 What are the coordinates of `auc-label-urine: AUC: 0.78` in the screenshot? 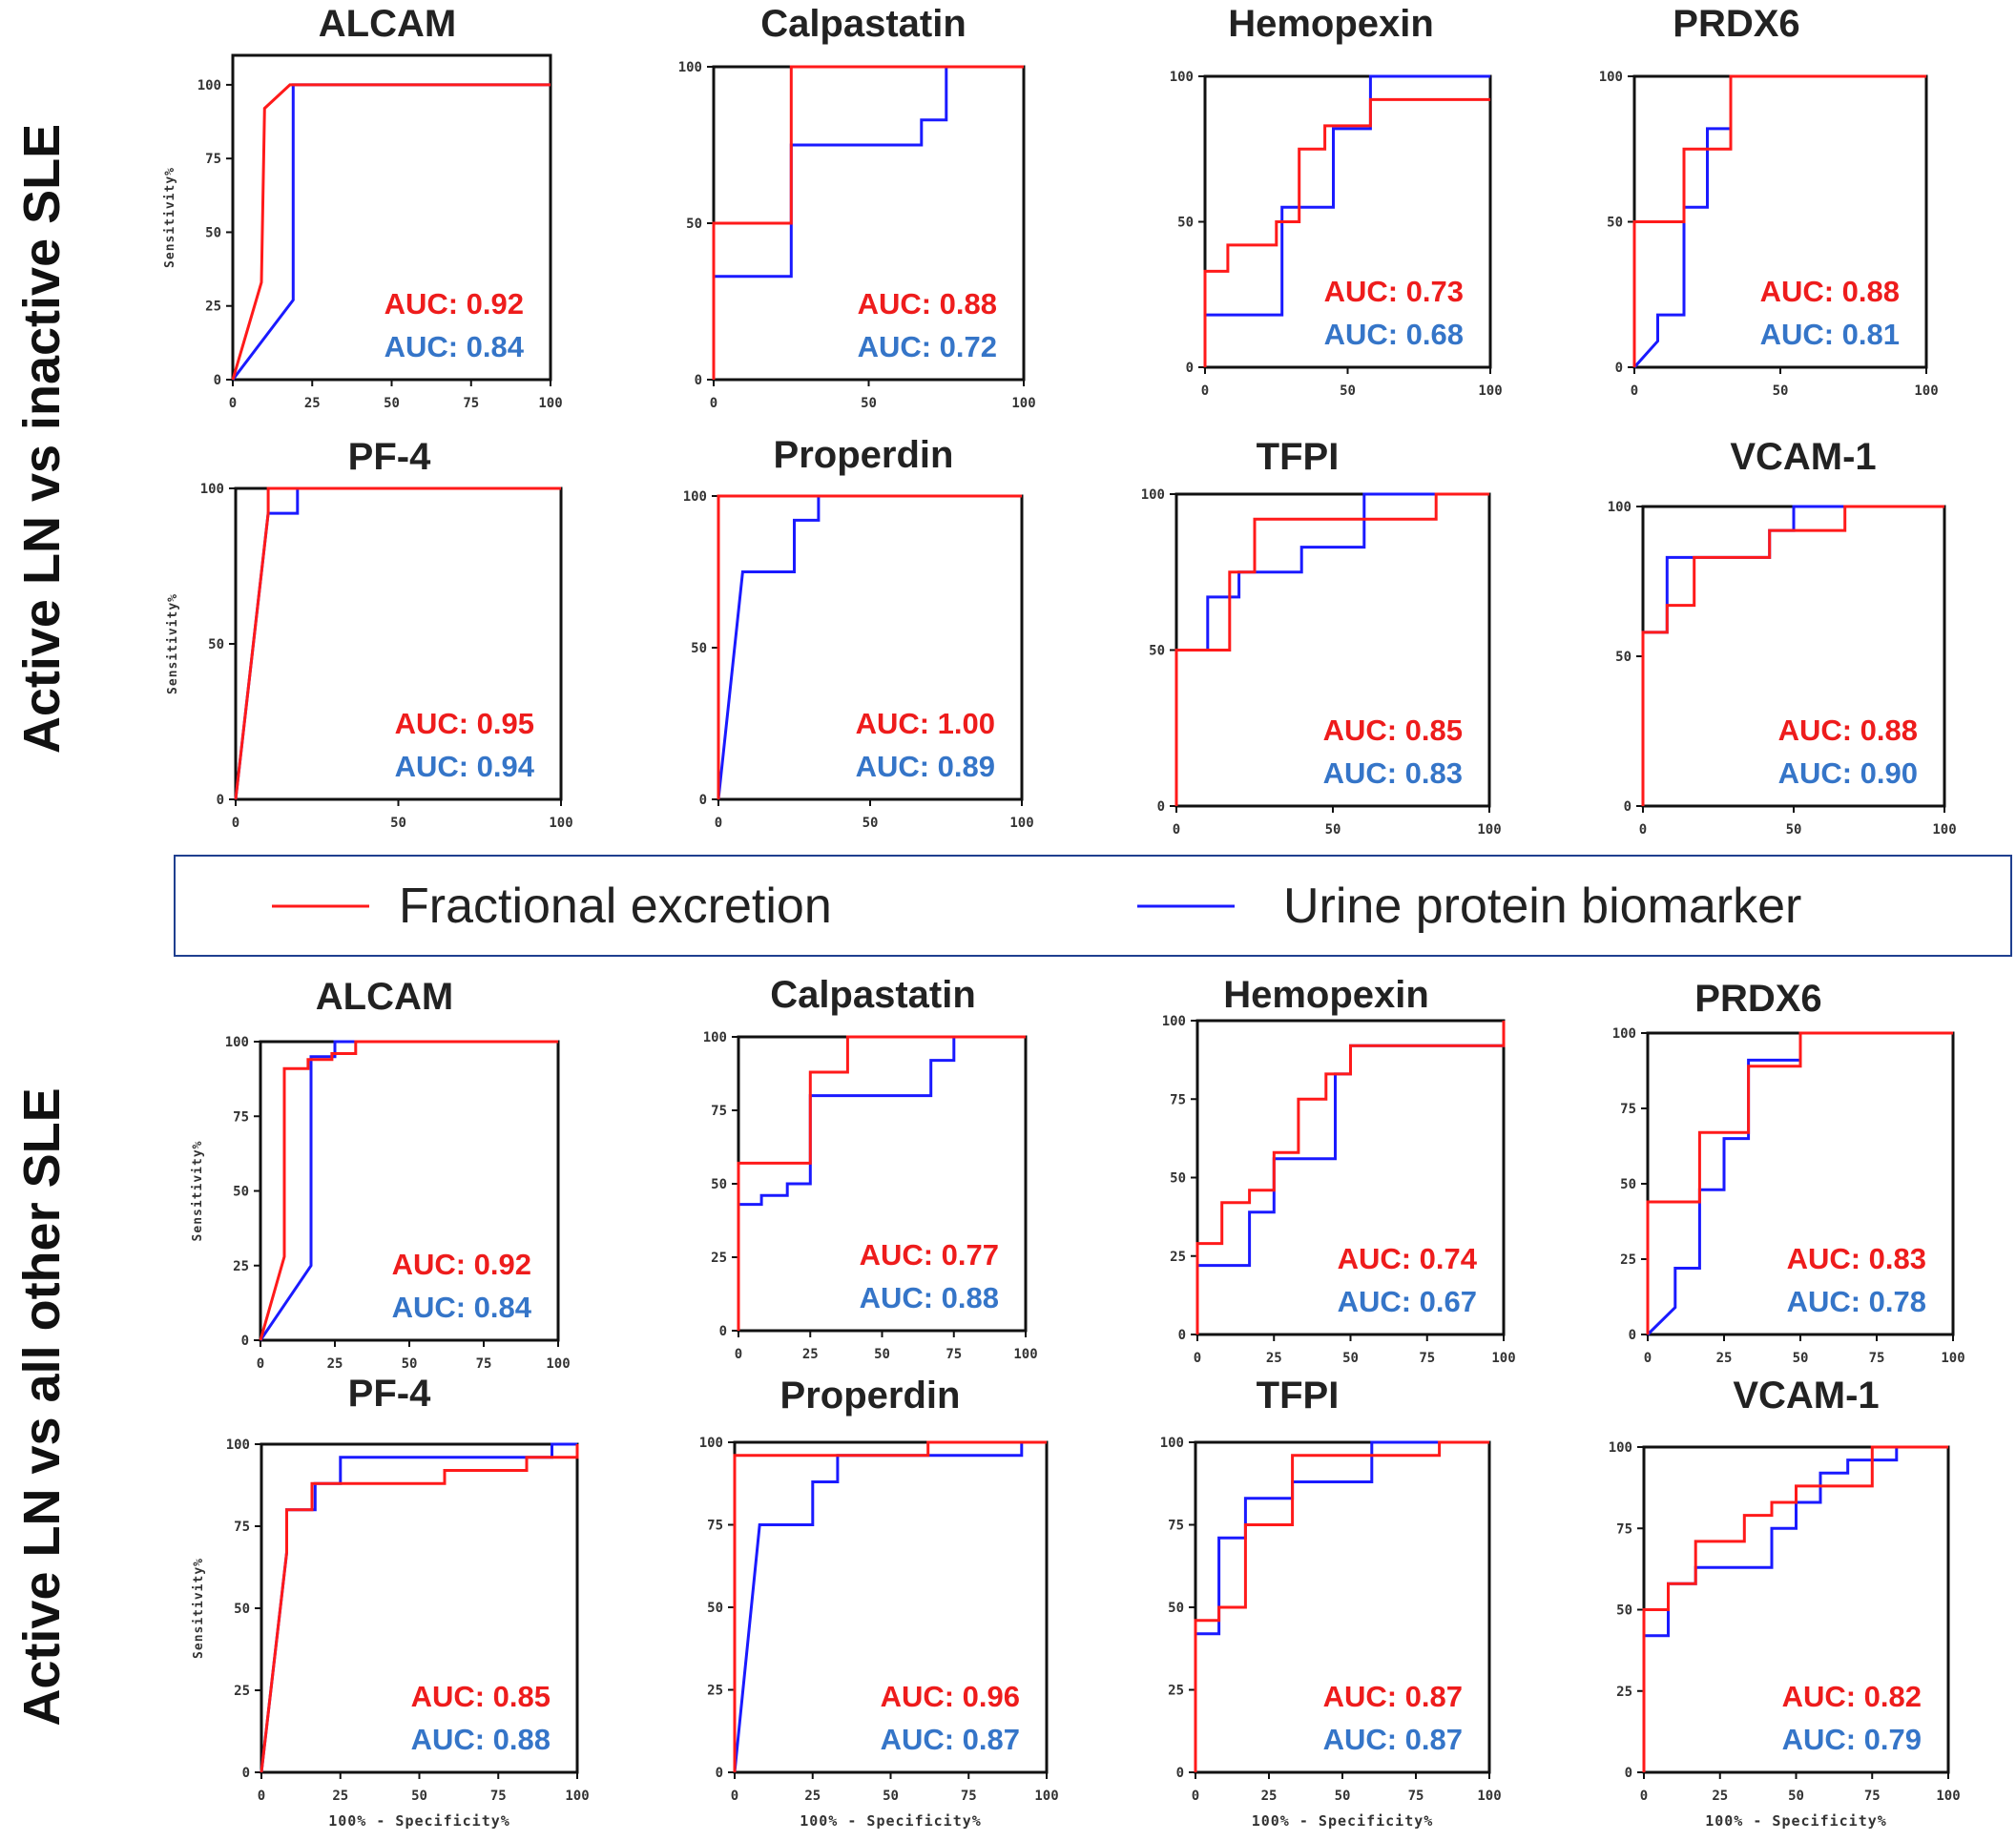 It's located at (1856, 1301).